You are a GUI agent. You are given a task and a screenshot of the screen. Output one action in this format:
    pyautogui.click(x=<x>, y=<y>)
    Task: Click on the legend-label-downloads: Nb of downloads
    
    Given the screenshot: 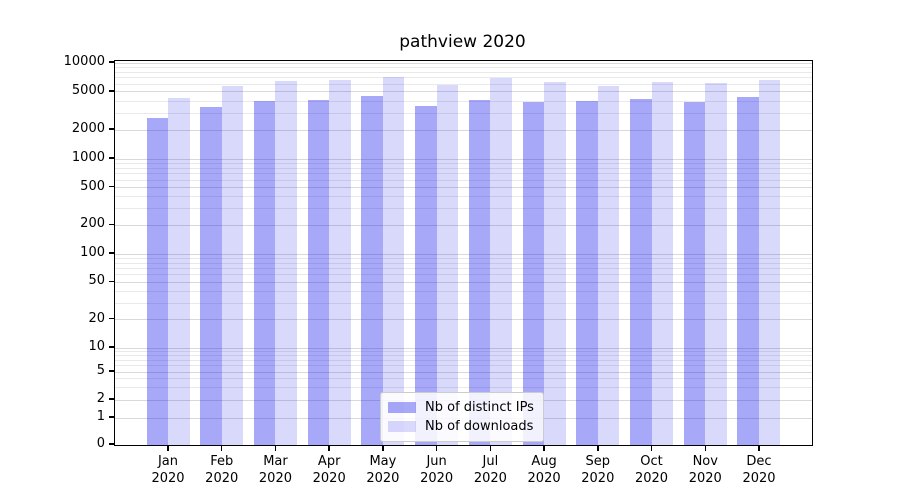 What is the action you would take?
    pyautogui.click(x=479, y=426)
    